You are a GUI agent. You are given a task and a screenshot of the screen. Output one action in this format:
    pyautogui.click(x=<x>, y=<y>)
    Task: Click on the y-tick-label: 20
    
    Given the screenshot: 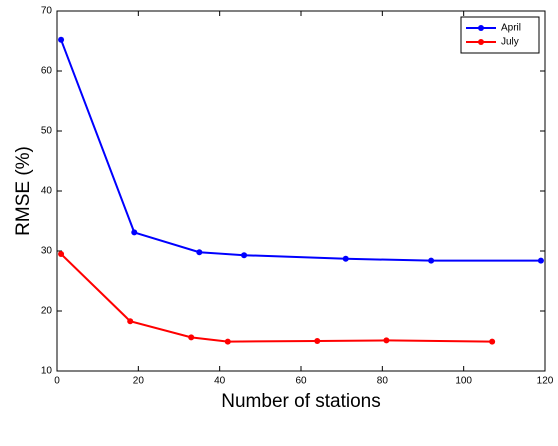 What is the action you would take?
    pyautogui.click(x=47, y=311)
    